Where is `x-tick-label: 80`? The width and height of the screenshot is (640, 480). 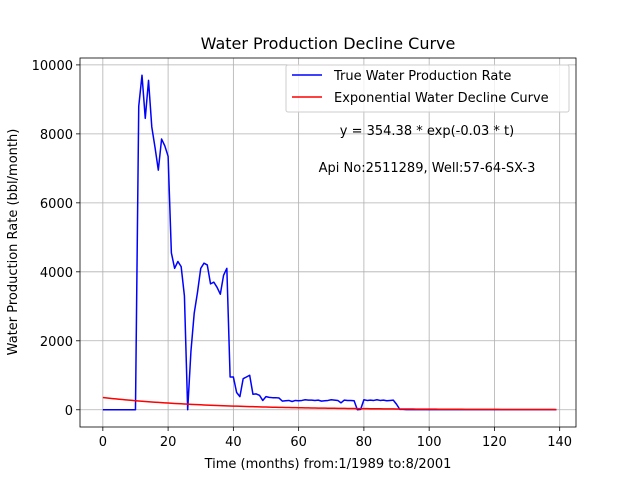 x-tick-label: 80 is located at coordinates (364, 442).